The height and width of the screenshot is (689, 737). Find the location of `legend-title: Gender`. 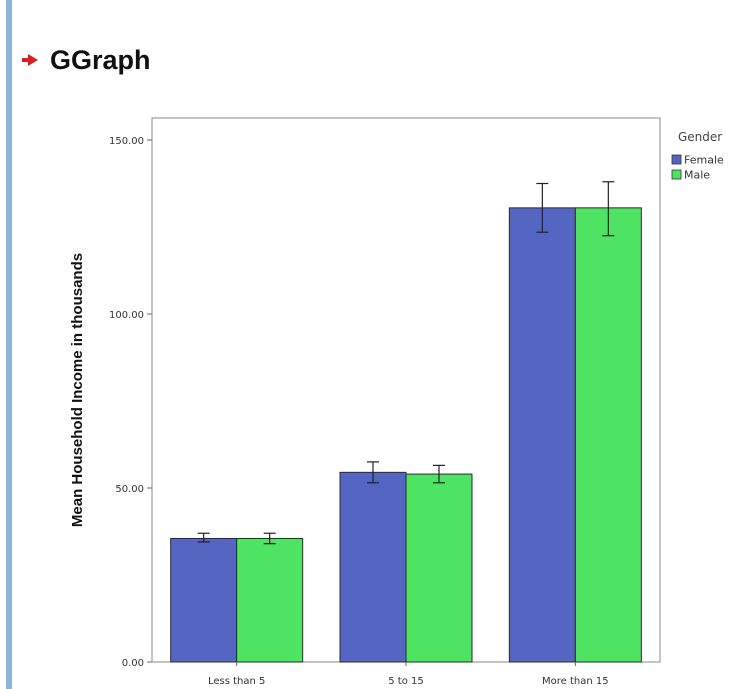

legend-title: Gender is located at coordinates (700, 137).